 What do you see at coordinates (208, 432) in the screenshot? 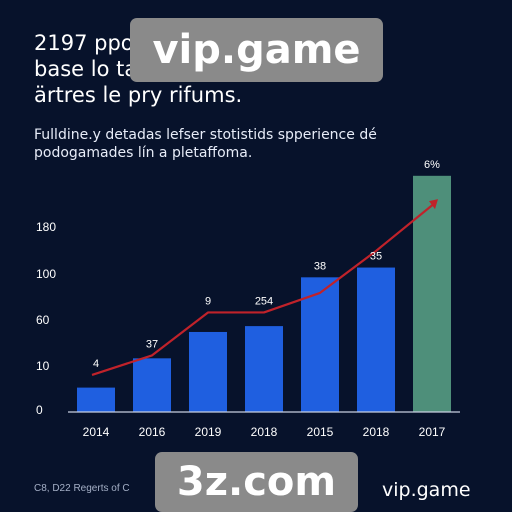
I see `x-tick-label: 2019` at bounding box center [208, 432].